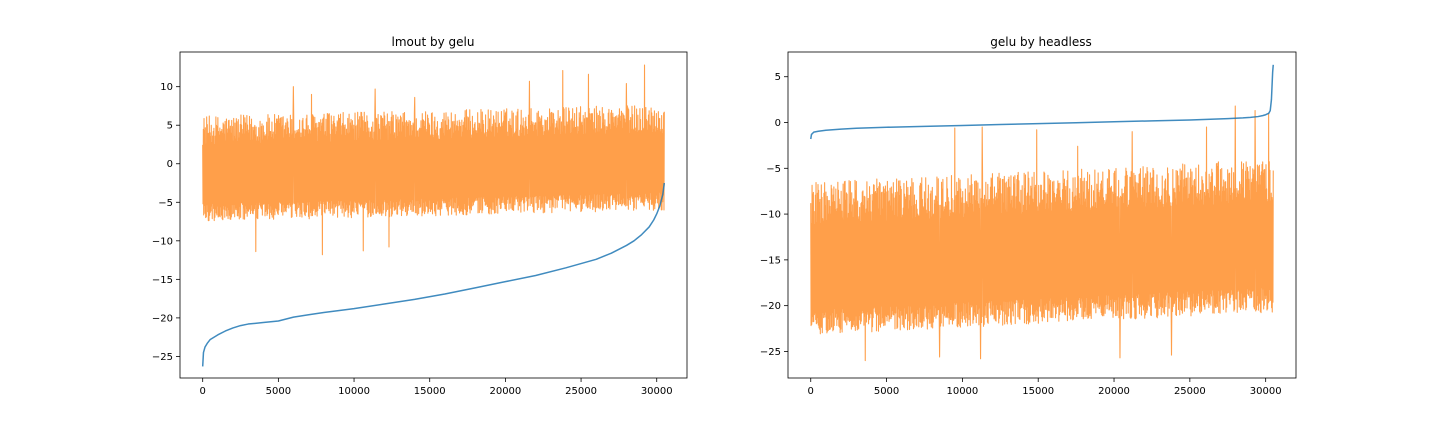  I want to click on y-axis: −25 −20 −15 −10 −5 0 5 10, so click(166, 222).